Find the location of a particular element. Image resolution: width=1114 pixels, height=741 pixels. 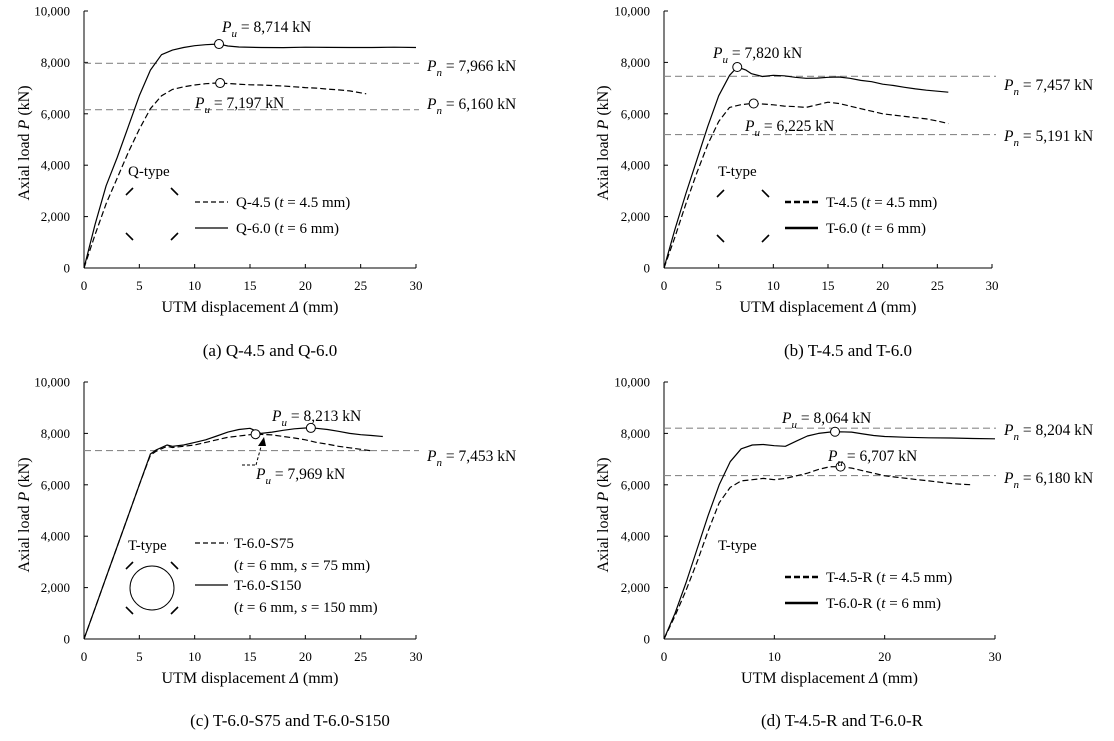

legend-entry-detail-part: = 75 mm) is located at coordinates (338, 566).